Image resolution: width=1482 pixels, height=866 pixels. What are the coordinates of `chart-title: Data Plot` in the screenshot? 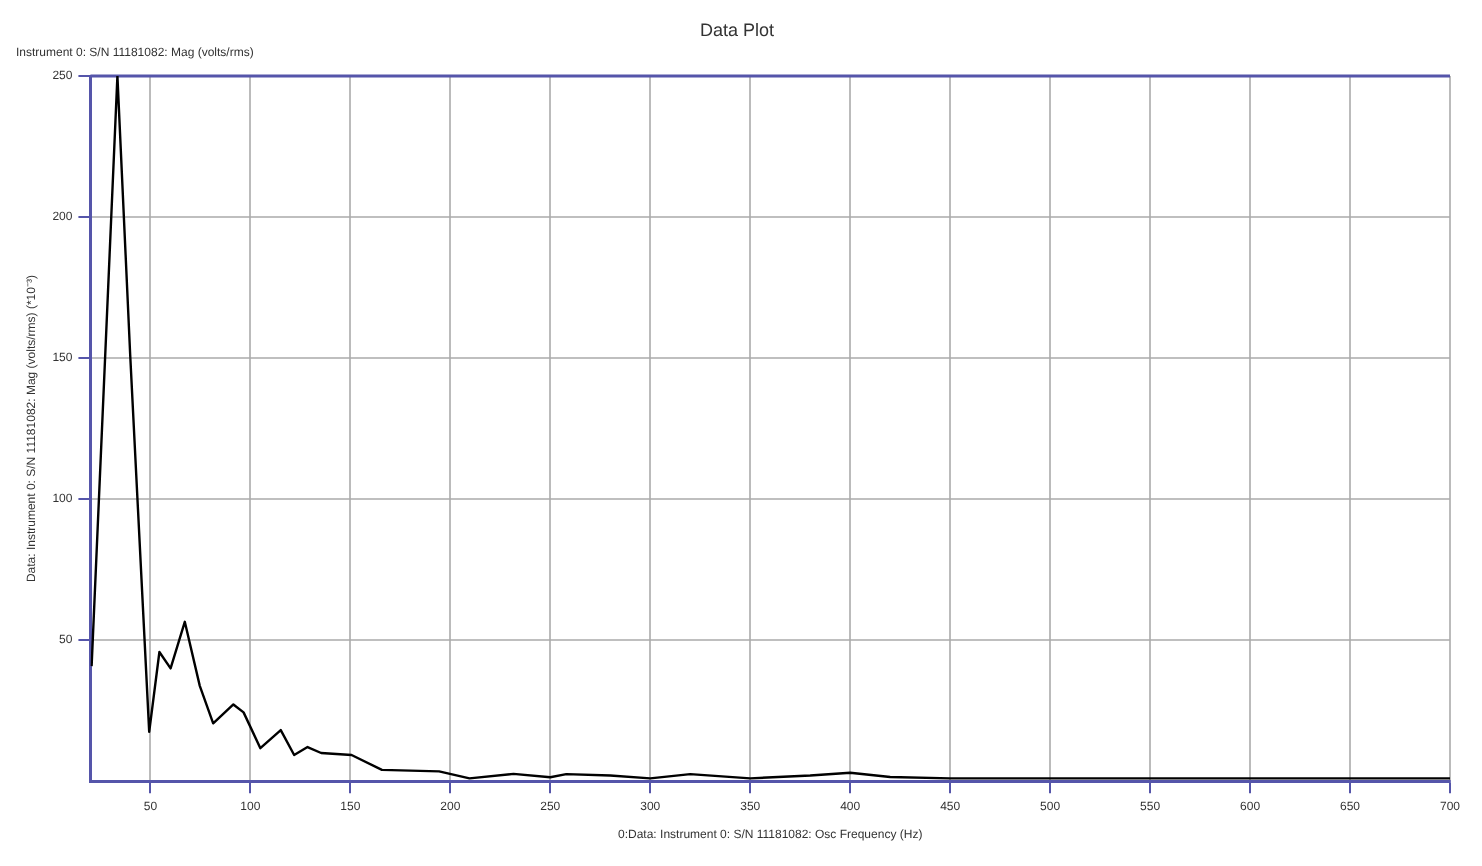 It's located at (737, 29).